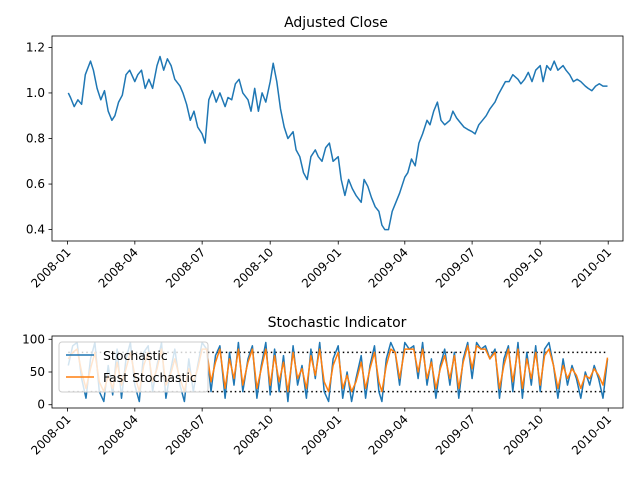  I want to click on legend-box, so click(133, 367).